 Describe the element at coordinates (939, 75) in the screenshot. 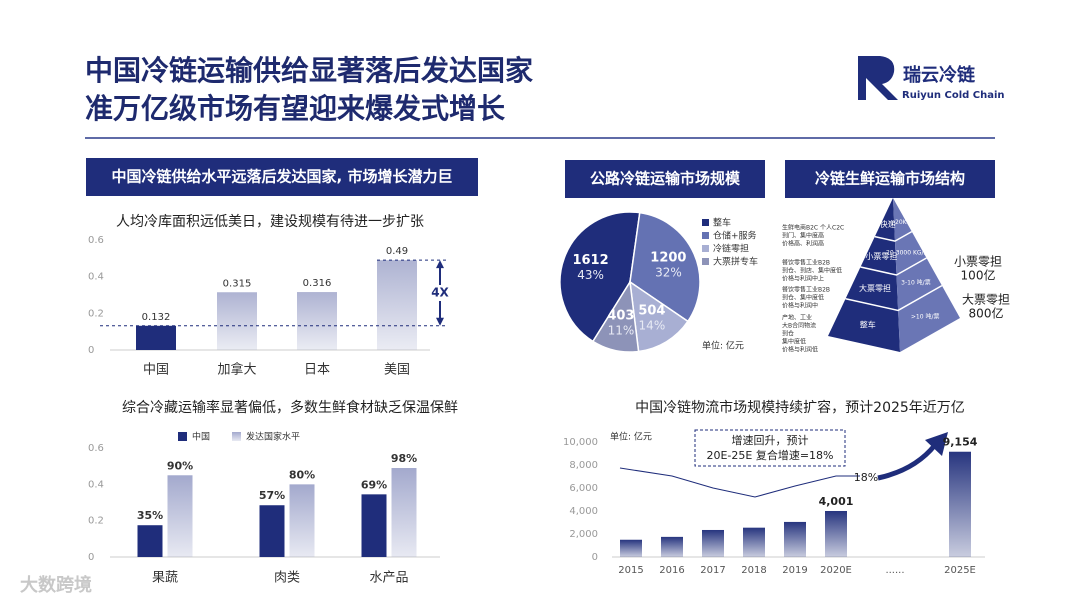

I see `logo-name: 瑞云冷链` at that location.